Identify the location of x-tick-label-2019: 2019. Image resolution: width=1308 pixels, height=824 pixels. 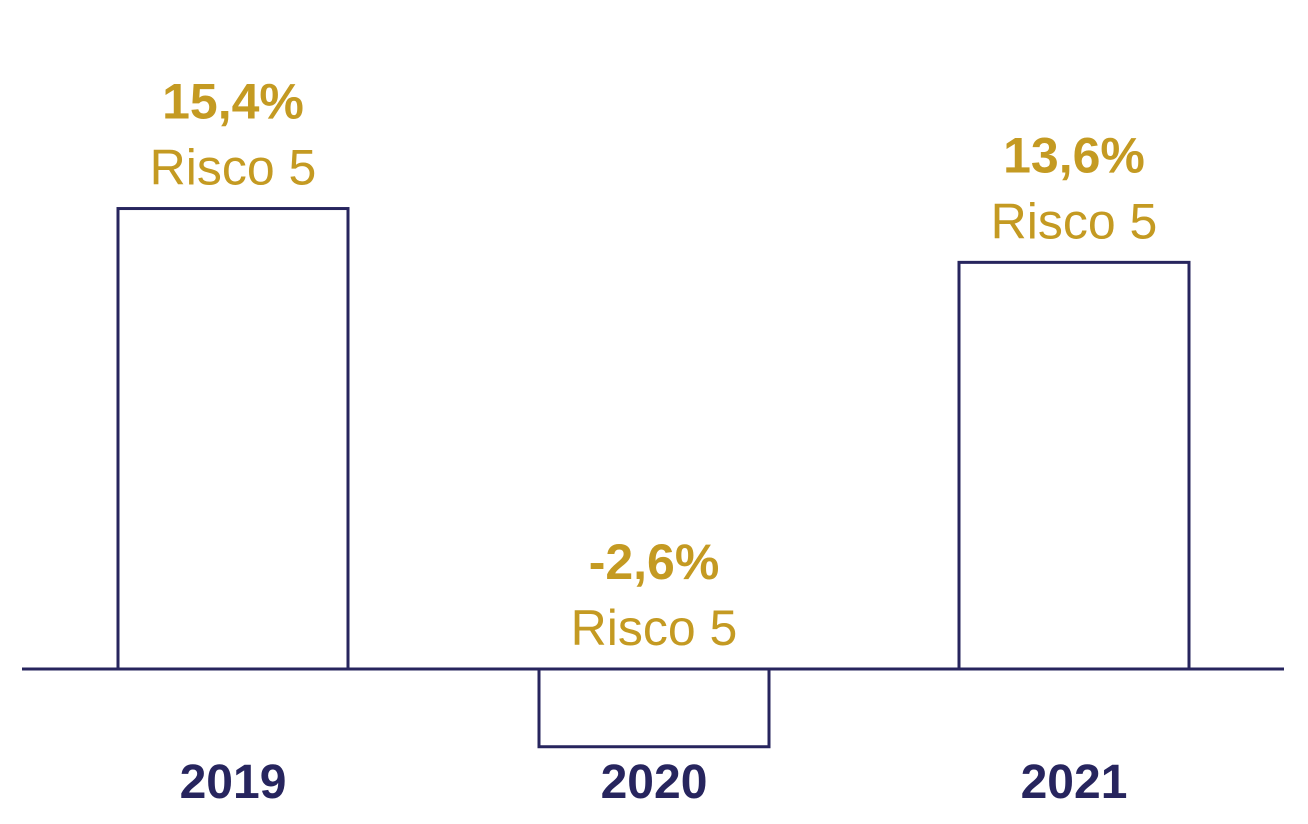
(233, 782).